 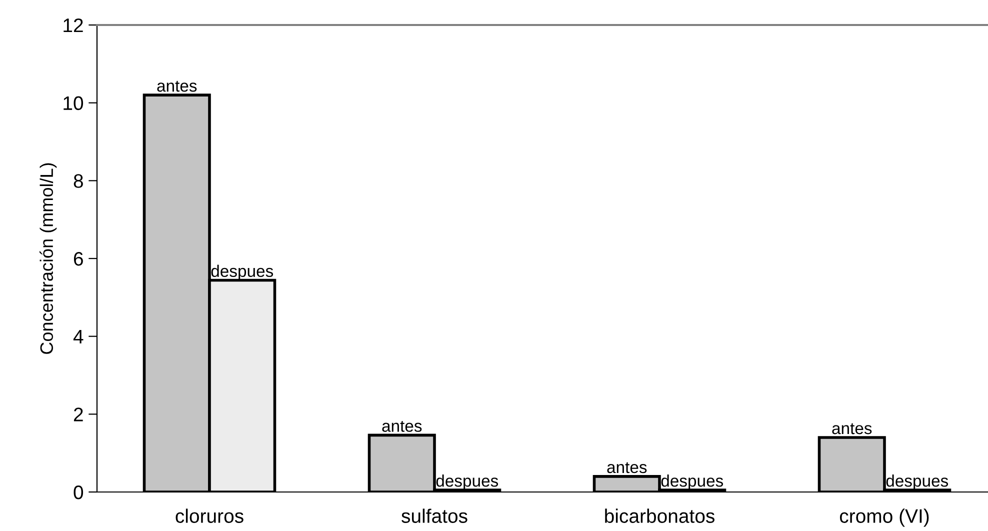 What do you see at coordinates (74, 103) in the screenshot?
I see `y-tick-label: 10` at bounding box center [74, 103].